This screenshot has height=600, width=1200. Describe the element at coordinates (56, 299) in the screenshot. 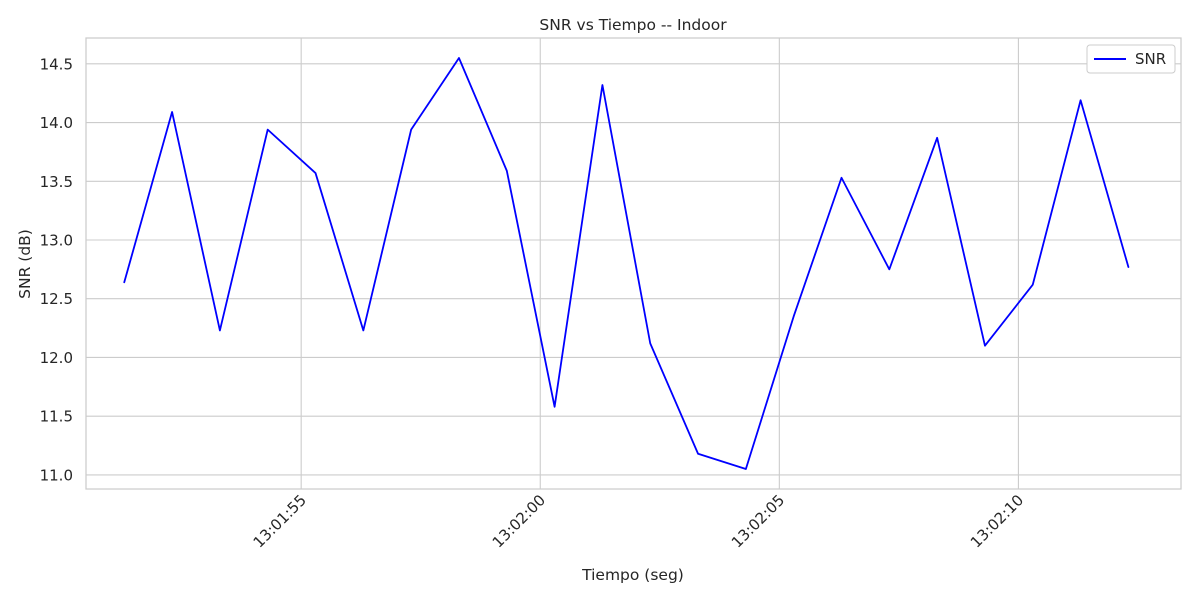

I see `y-tick-label: 12.5` at that location.